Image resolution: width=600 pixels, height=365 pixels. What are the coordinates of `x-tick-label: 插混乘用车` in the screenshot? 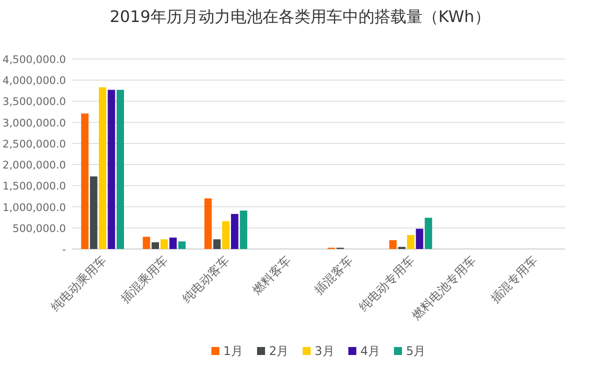 It's located at (144, 279).